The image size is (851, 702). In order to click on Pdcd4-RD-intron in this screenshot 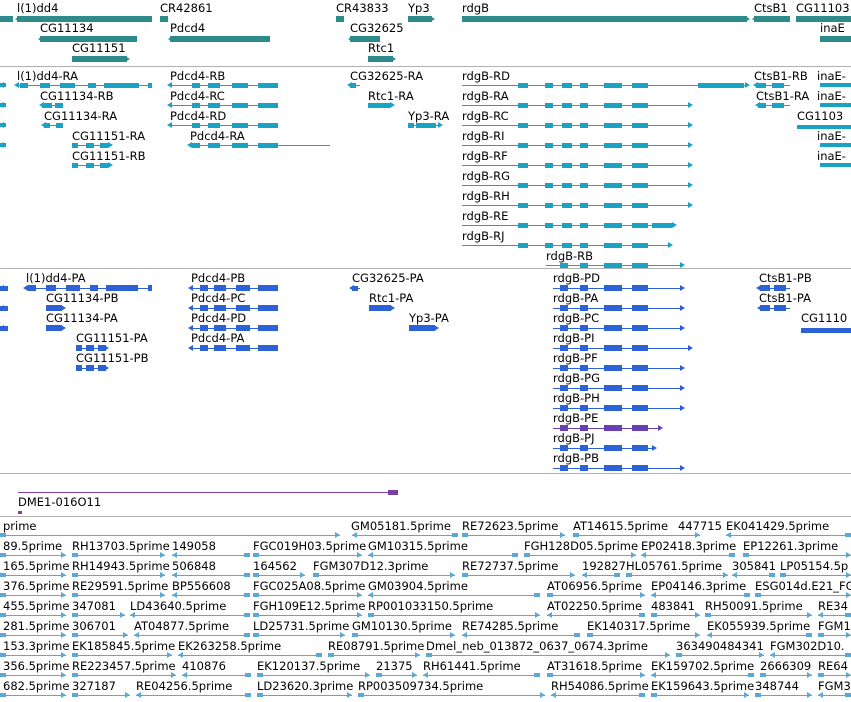, I will do `click(224, 125)`.